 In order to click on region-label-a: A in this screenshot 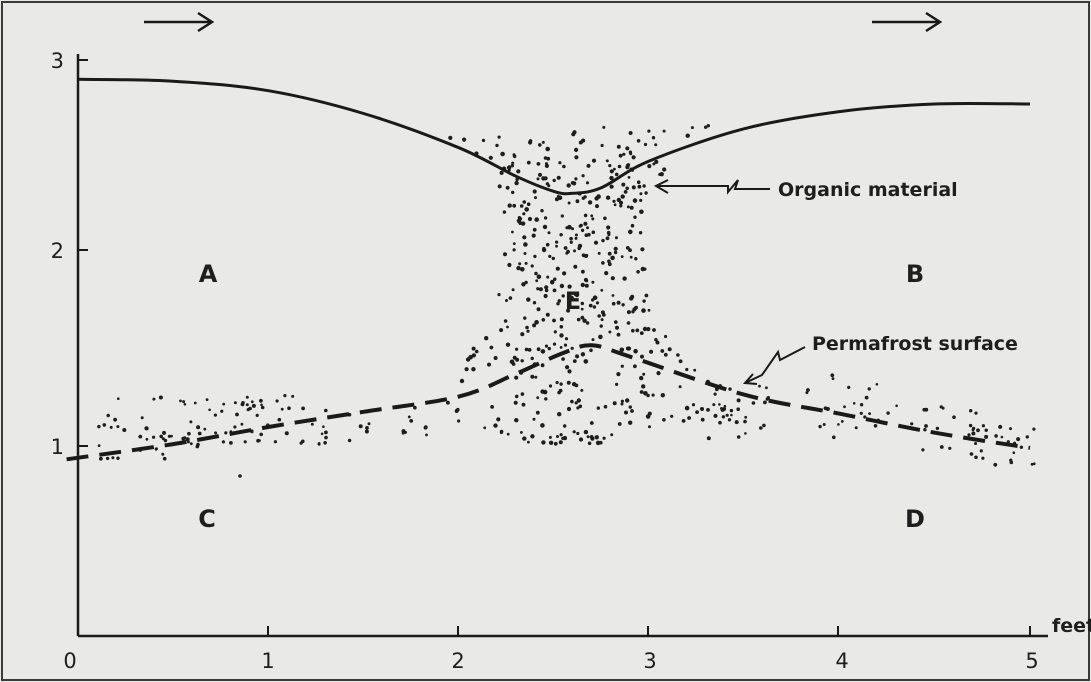, I will do `click(208, 274)`.